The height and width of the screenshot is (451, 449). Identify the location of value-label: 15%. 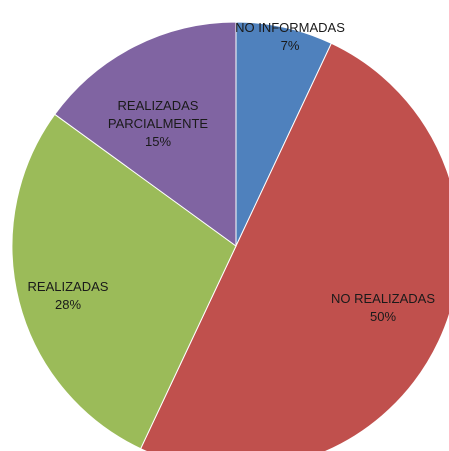
(158, 141).